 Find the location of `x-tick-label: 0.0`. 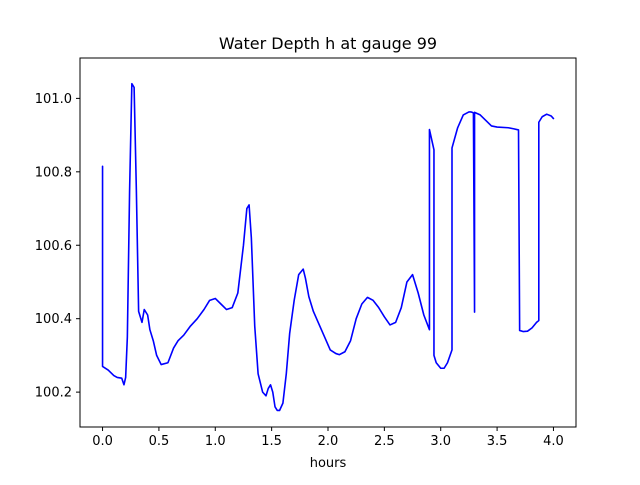

x-tick-label: 0.0 is located at coordinates (102, 441).